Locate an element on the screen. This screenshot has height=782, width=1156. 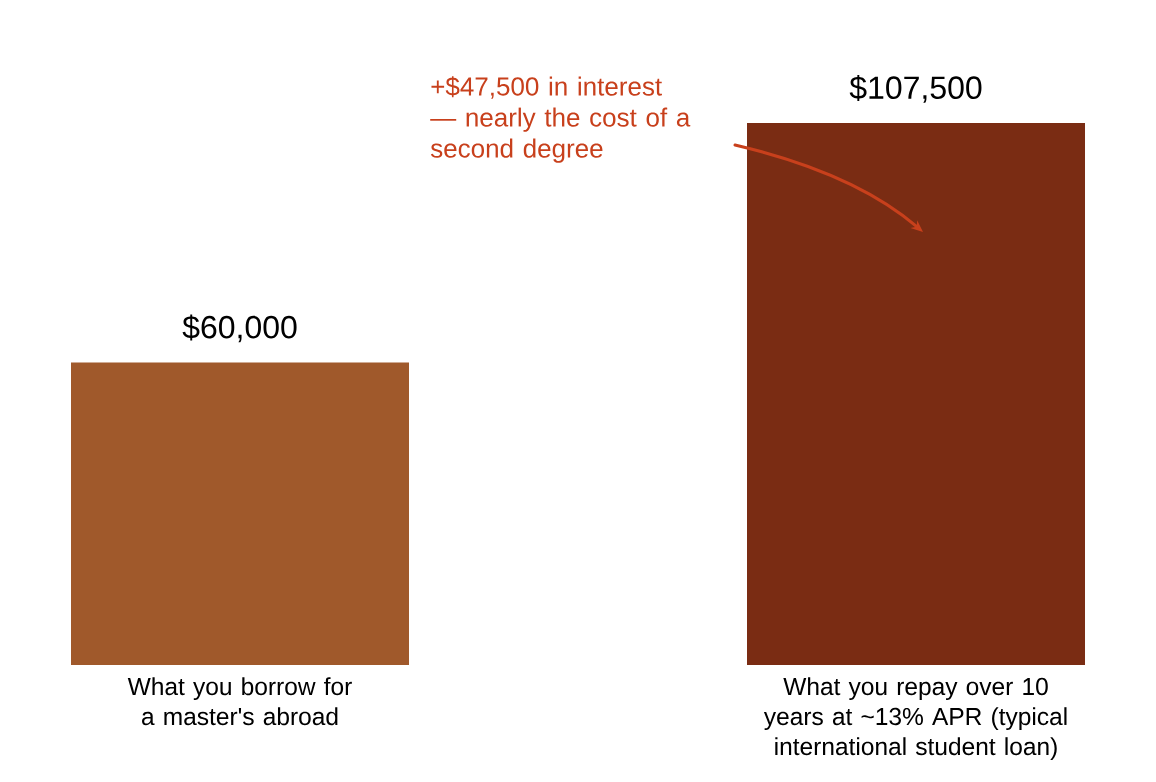
x-tick-label: What you borrow for a master's abroad is located at coordinates (239, 701).